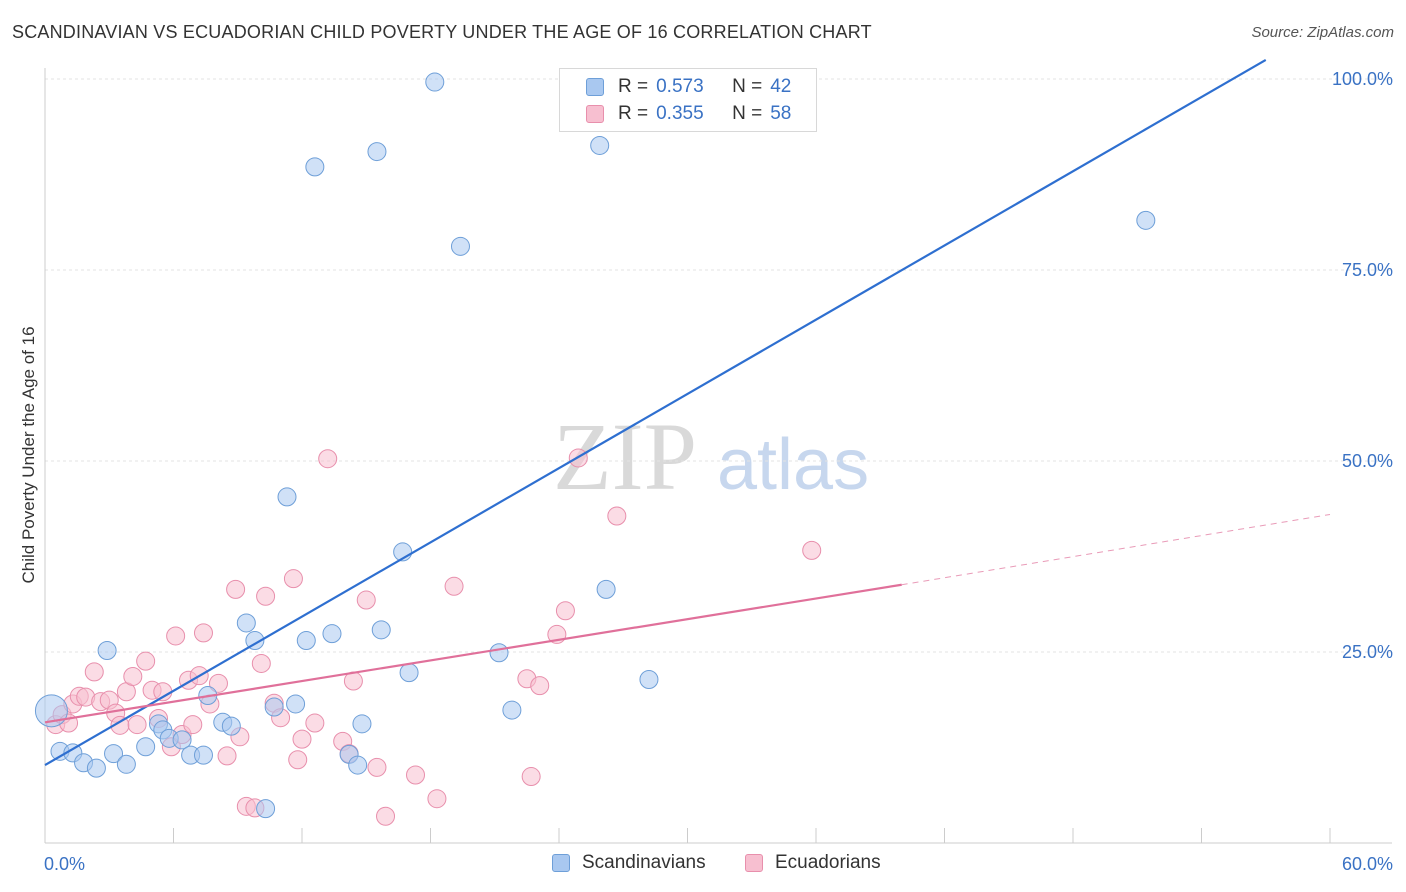 The image size is (1406, 892). Describe the element at coordinates (1362, 365) in the screenshot. I see `y-tick-labels: 25.0% 50.0% 75.0% 100.0%` at that location.